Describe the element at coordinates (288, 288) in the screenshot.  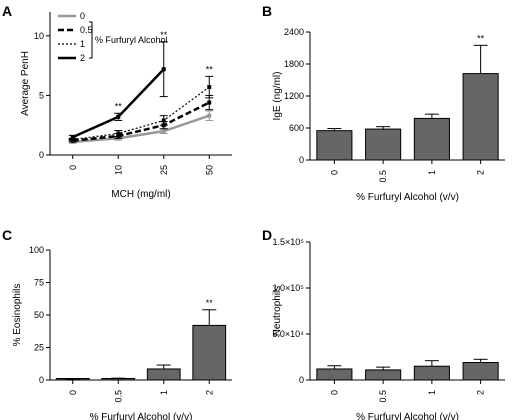
I see `y-tick-label-D: 1.0×10⁵` at that location.